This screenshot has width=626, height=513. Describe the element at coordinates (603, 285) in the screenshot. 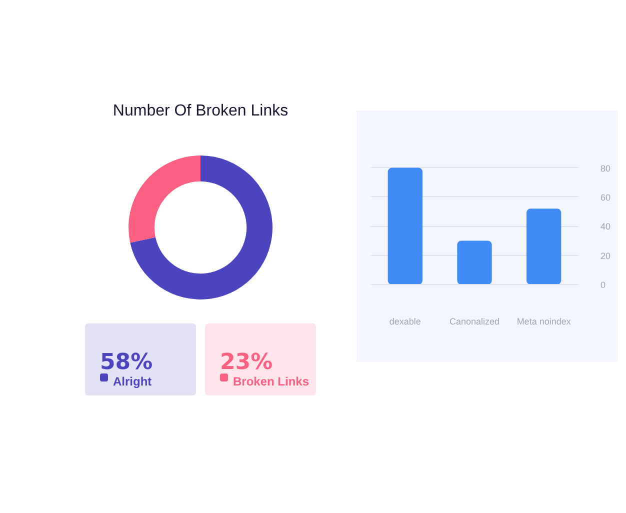

I see `y-tick-label: 0` at that location.